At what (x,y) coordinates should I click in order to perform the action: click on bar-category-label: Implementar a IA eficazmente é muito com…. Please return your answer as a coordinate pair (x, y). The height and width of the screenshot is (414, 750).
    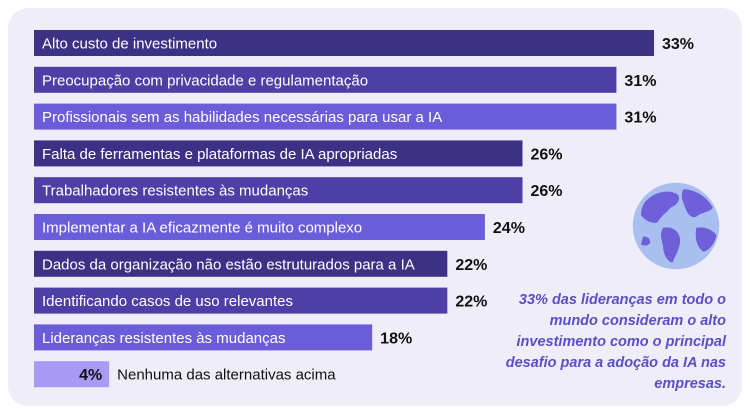
    Looking at the image, I should click on (202, 228).